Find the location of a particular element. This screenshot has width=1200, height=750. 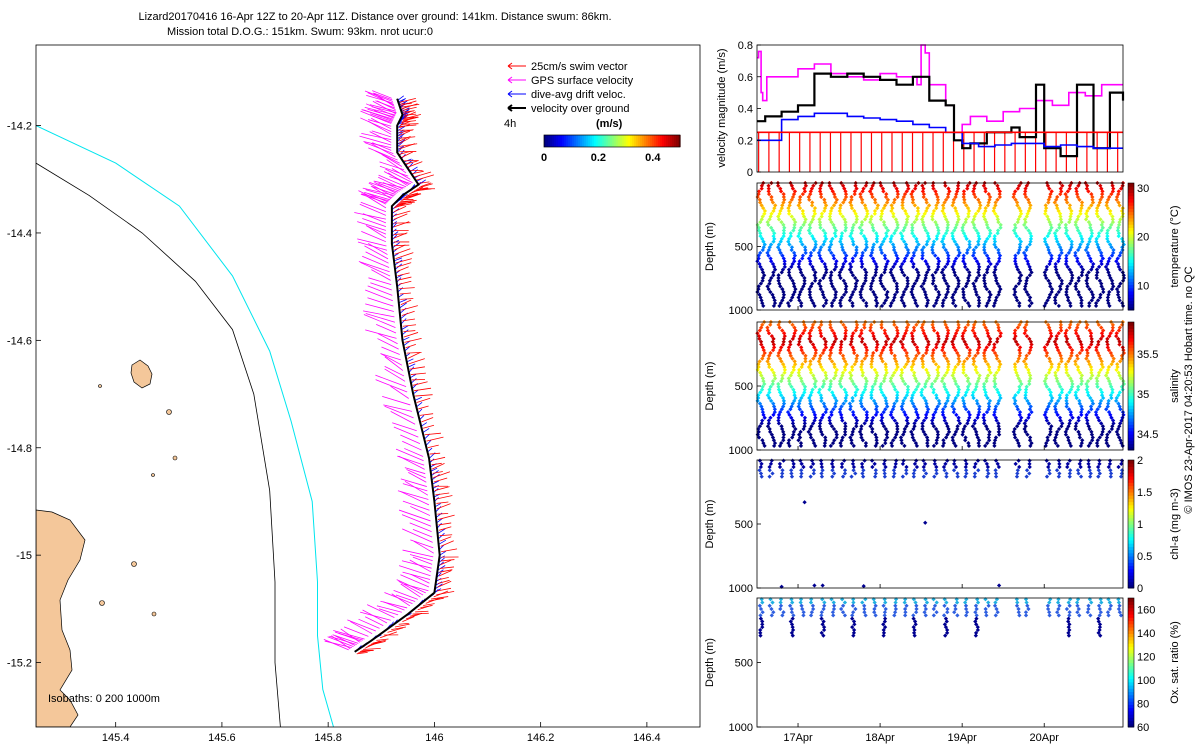

map-y-tick-label: -14.8 is located at coordinates (19, 449).